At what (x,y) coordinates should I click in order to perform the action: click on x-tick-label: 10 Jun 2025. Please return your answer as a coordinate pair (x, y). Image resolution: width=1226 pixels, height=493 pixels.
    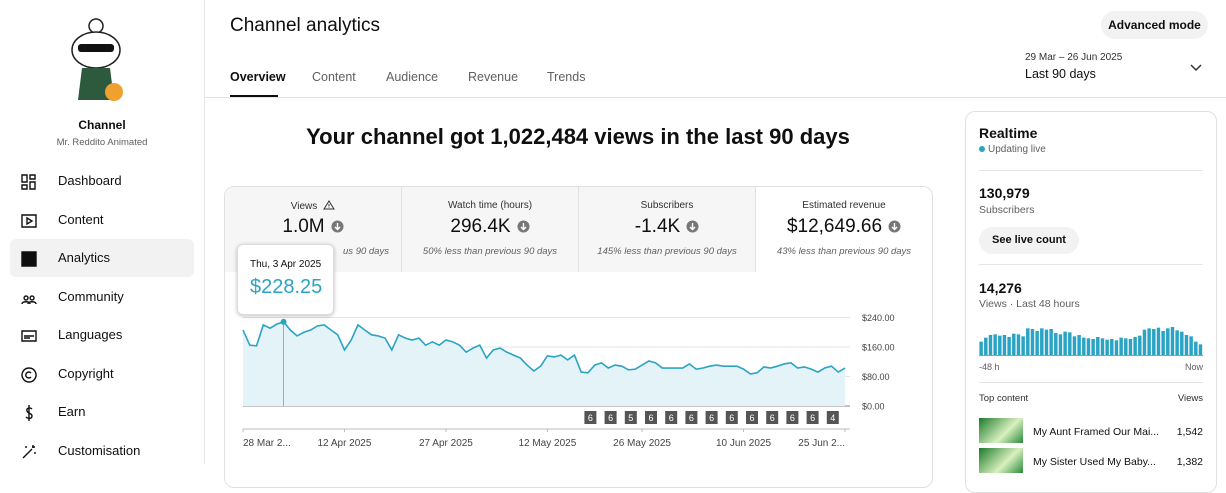
    Looking at the image, I should click on (743, 443).